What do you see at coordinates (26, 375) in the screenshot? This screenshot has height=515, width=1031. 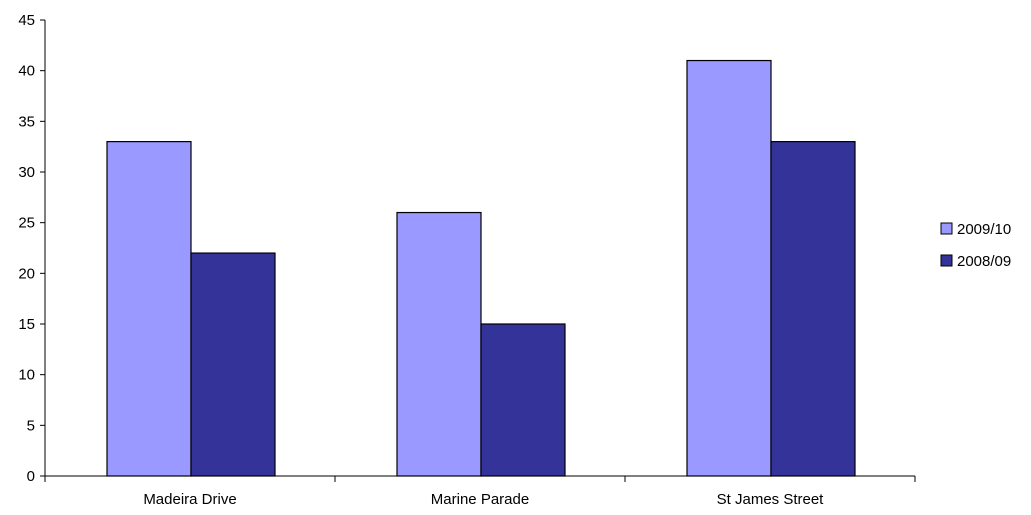 I see `y-tick-label: 10` at bounding box center [26, 375].